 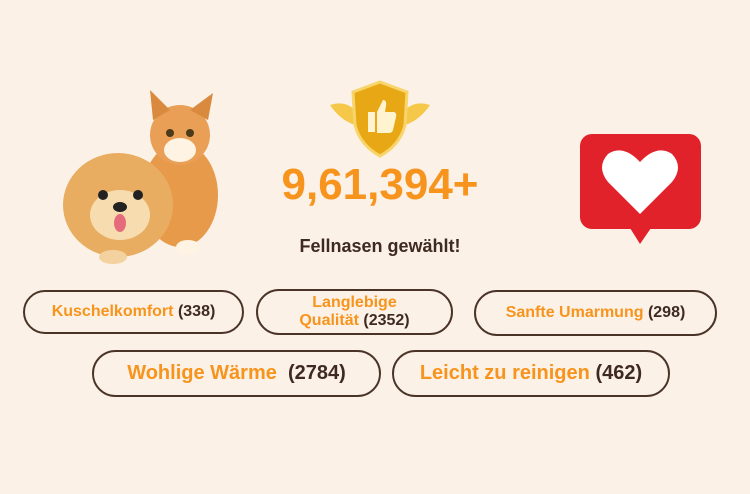 I want to click on feature-count: (2784), so click(x=316, y=373).